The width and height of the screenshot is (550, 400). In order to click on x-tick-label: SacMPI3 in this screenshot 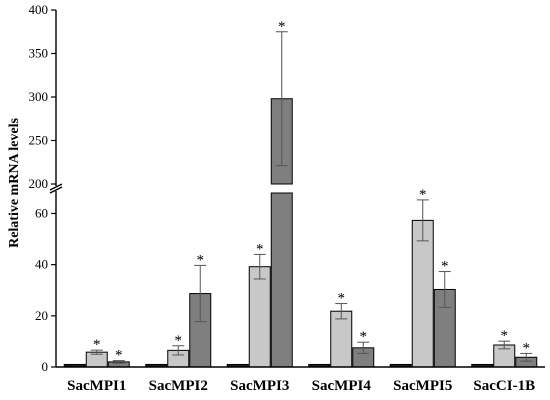, I will do `click(259, 386)`.